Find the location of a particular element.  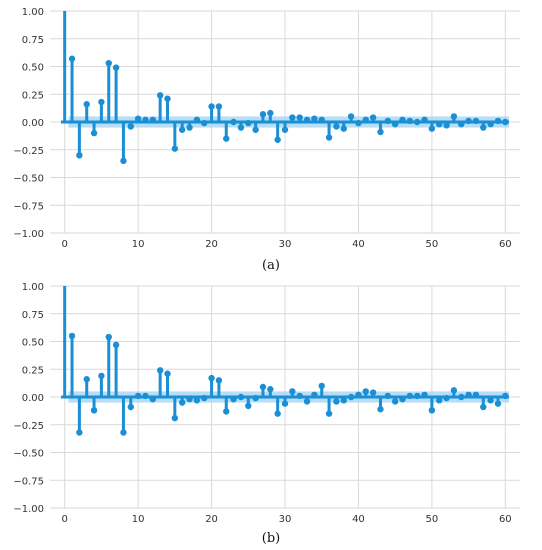

y-tick-label: 0.25 is located at coordinates (33, 370).